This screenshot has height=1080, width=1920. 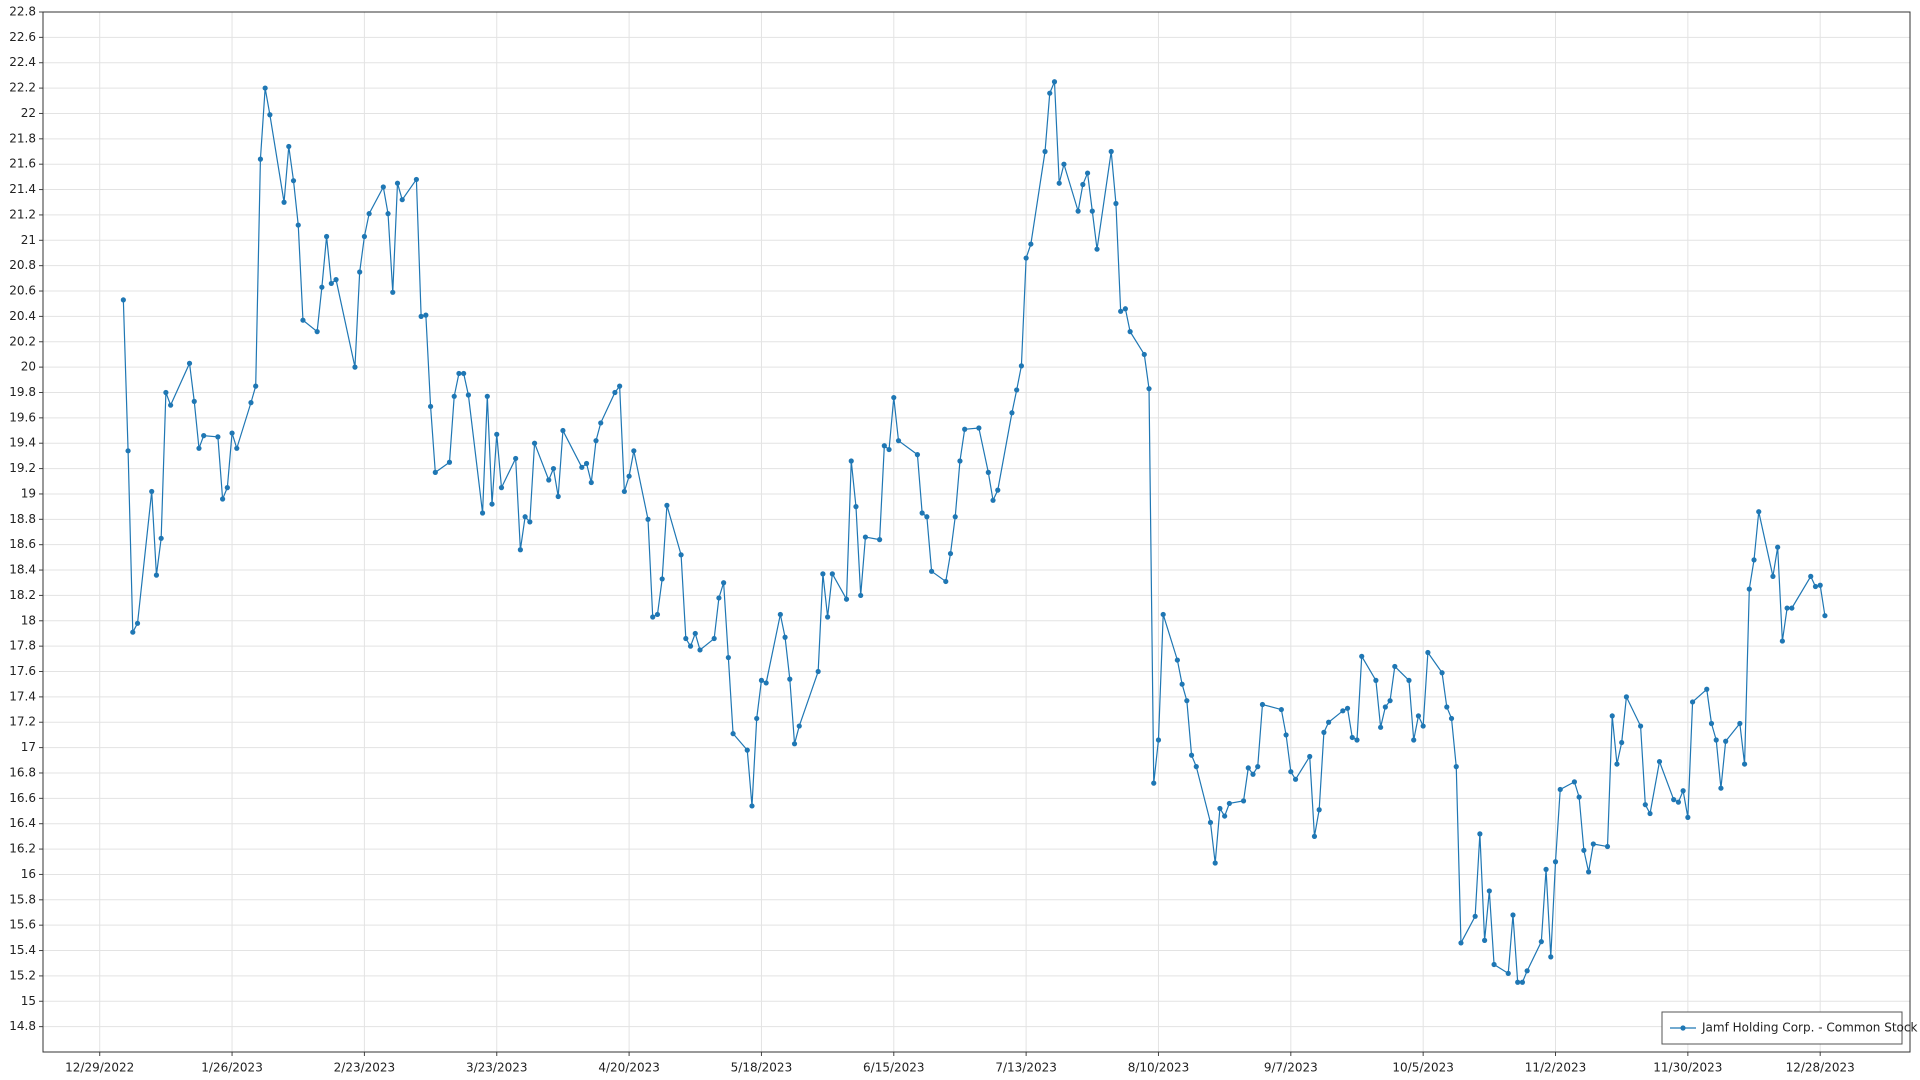 What do you see at coordinates (28, 240) in the screenshot?
I see `y-tick-label: 21` at bounding box center [28, 240].